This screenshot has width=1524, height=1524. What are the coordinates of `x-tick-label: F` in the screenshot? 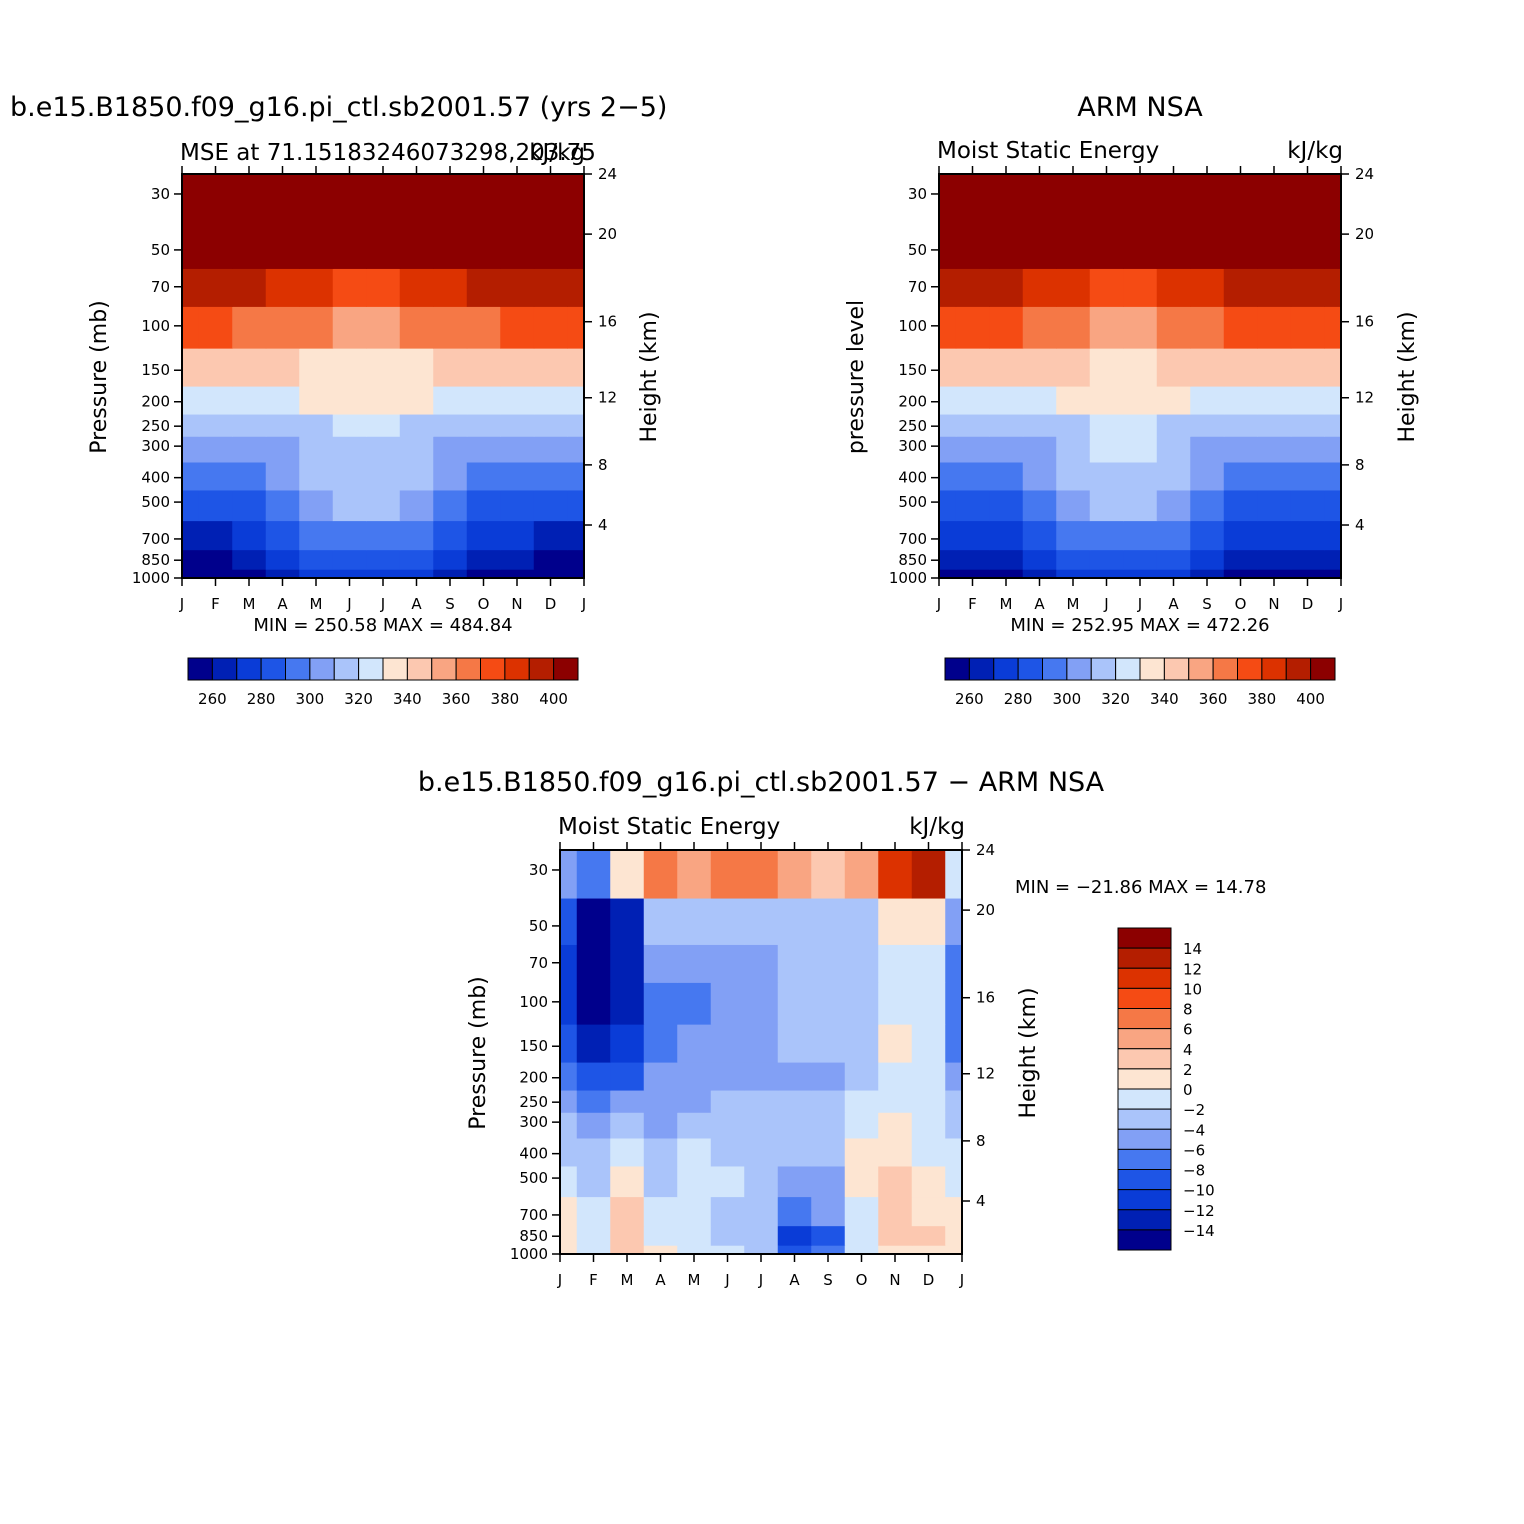 It's located at (972, 604).